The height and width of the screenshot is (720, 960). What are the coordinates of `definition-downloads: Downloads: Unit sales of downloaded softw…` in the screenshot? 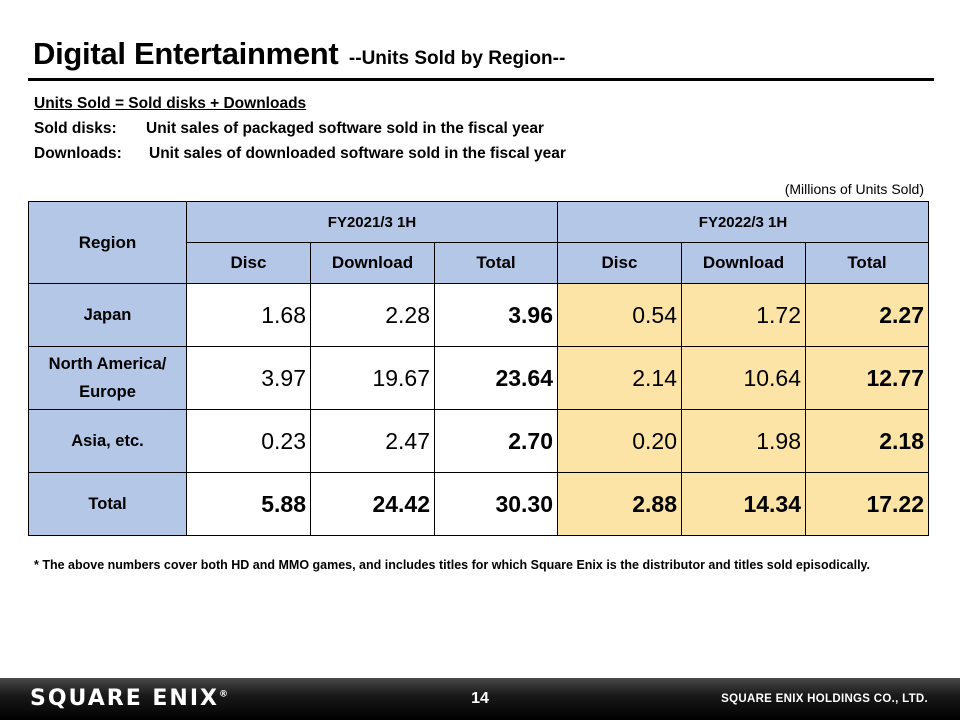 It's located at (300, 153).